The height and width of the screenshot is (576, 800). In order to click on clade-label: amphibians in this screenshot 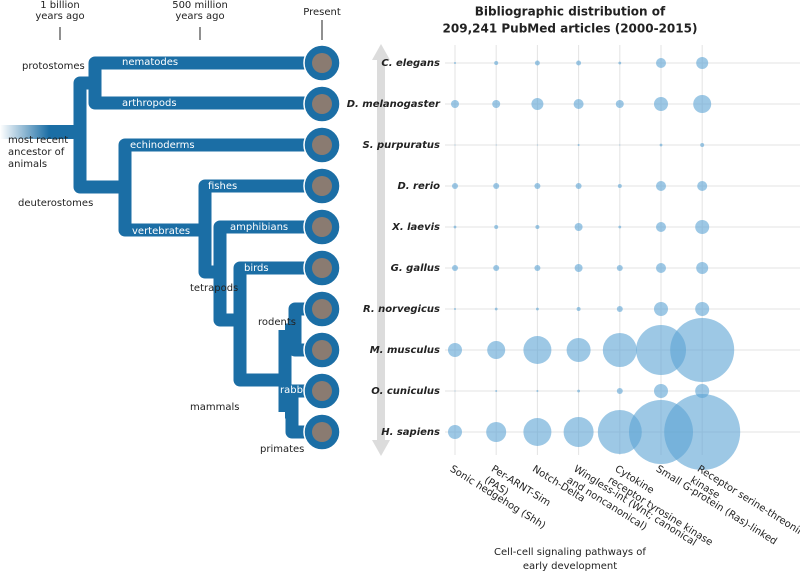, I will do `click(259, 227)`.